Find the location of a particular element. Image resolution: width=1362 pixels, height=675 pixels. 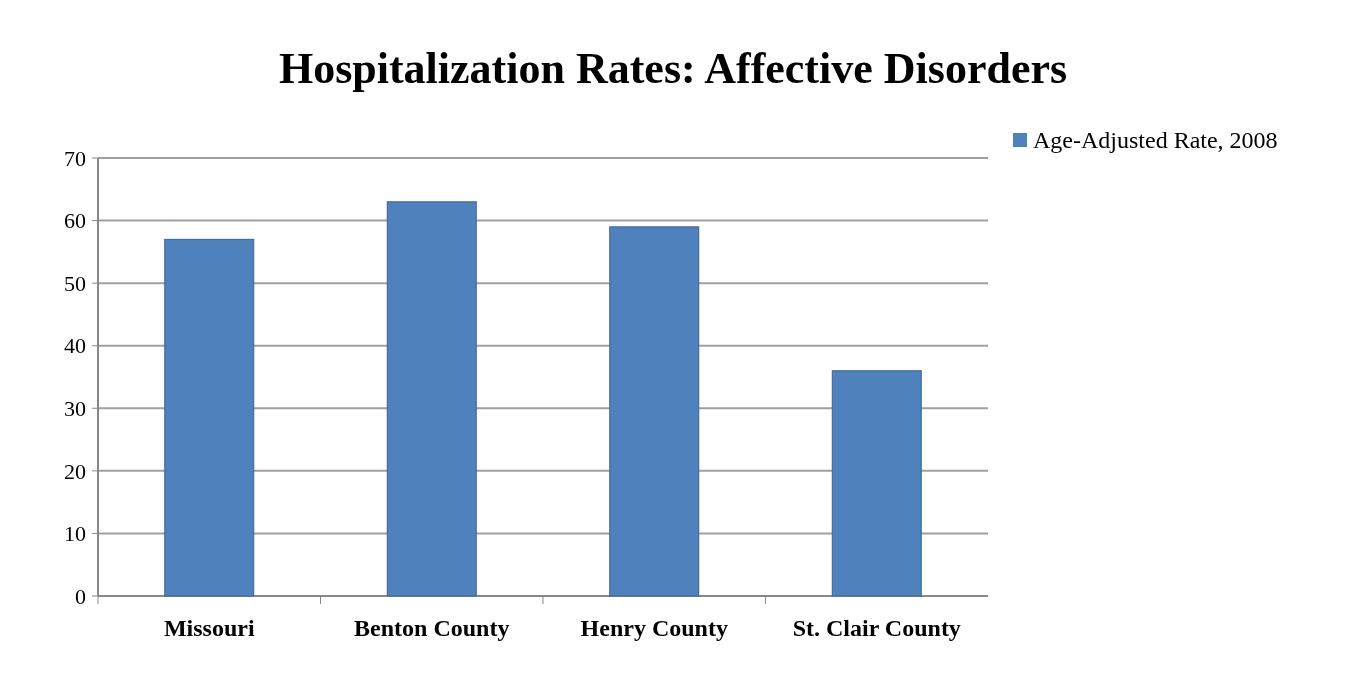

x-tick-label: St. Clair County is located at coordinates (876, 628).